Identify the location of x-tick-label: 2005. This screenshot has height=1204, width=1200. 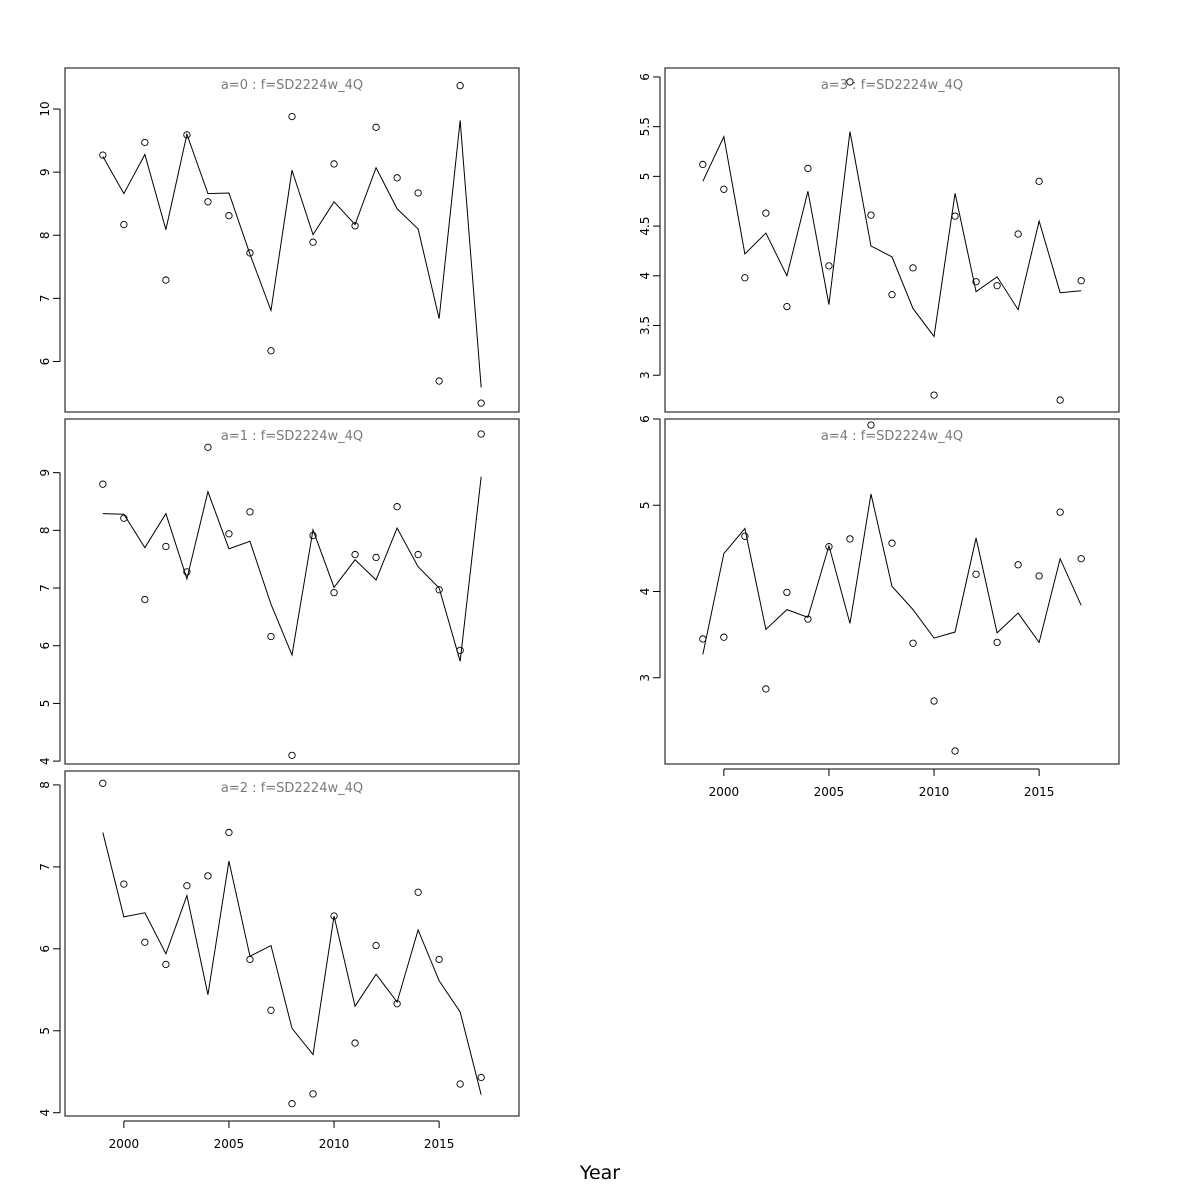
(829, 792).